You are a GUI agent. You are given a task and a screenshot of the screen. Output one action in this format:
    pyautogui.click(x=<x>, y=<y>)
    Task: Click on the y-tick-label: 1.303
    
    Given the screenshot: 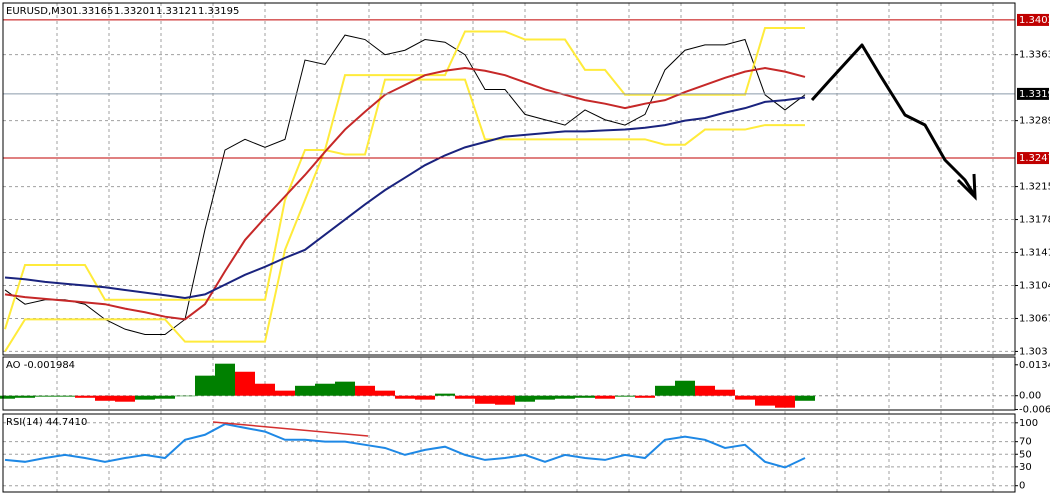 What is the action you would take?
    pyautogui.click(x=1033, y=351)
    